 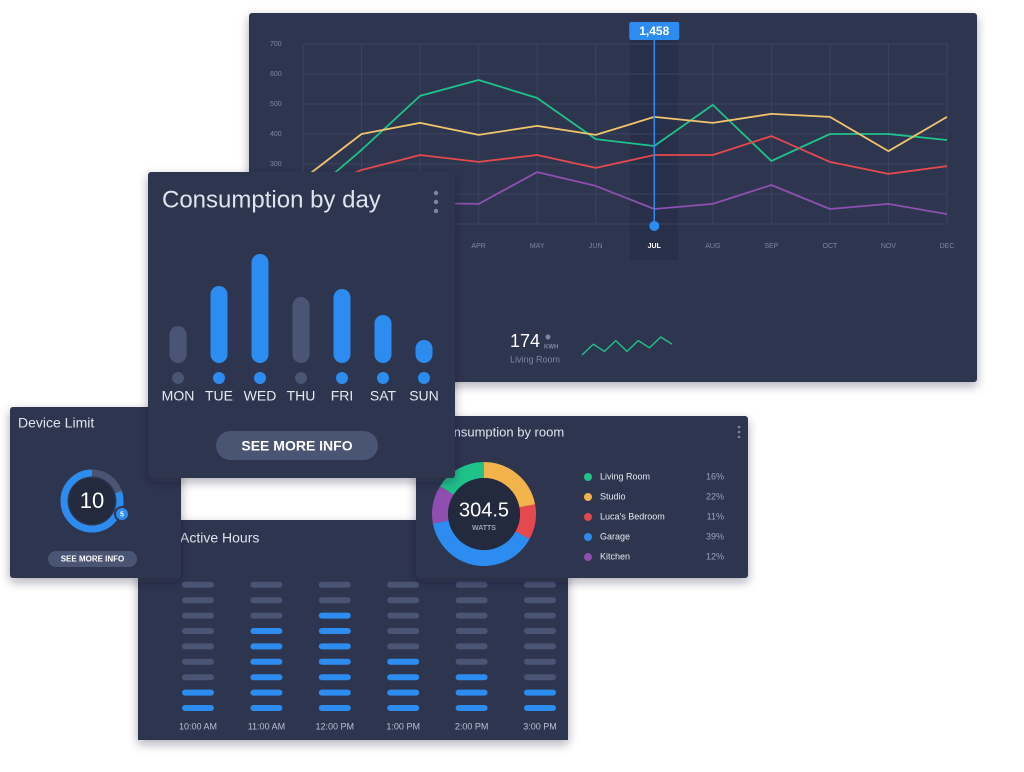 What do you see at coordinates (271, 199) in the screenshot?
I see `card-title: Consumption by day` at bounding box center [271, 199].